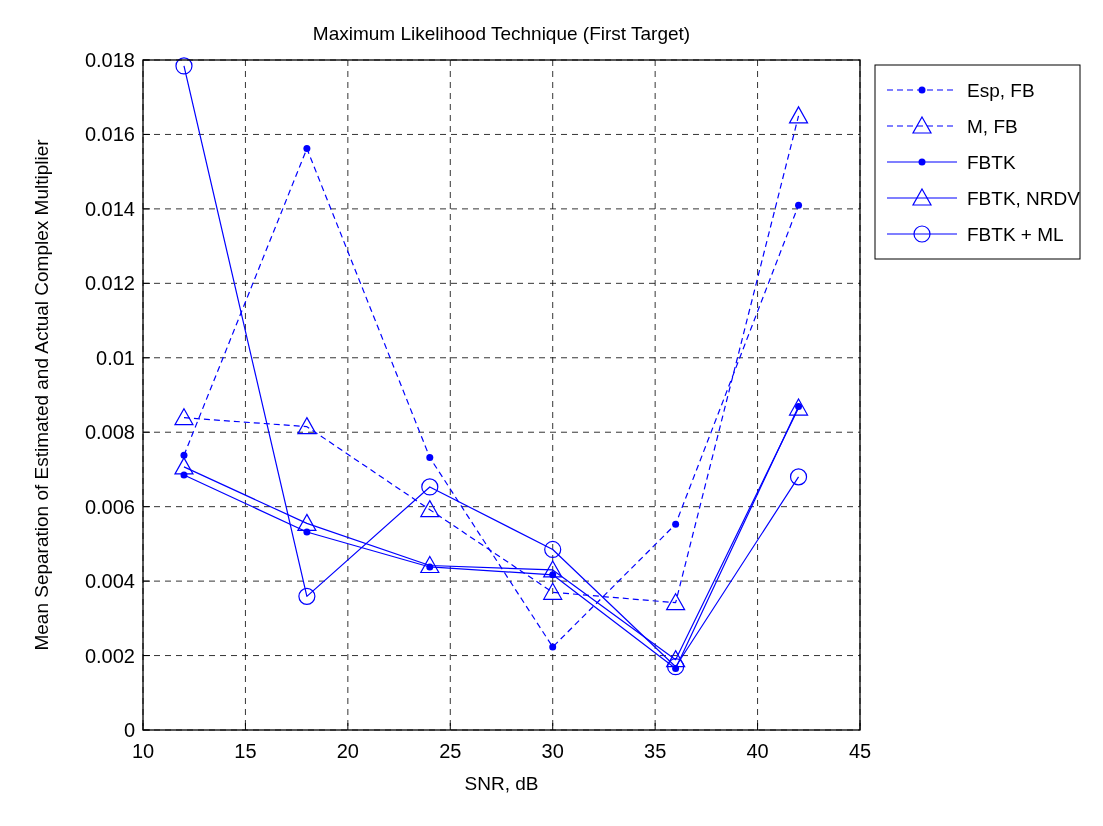  I want to click on legend-label: FBTK, NRDV, so click(1024, 198).